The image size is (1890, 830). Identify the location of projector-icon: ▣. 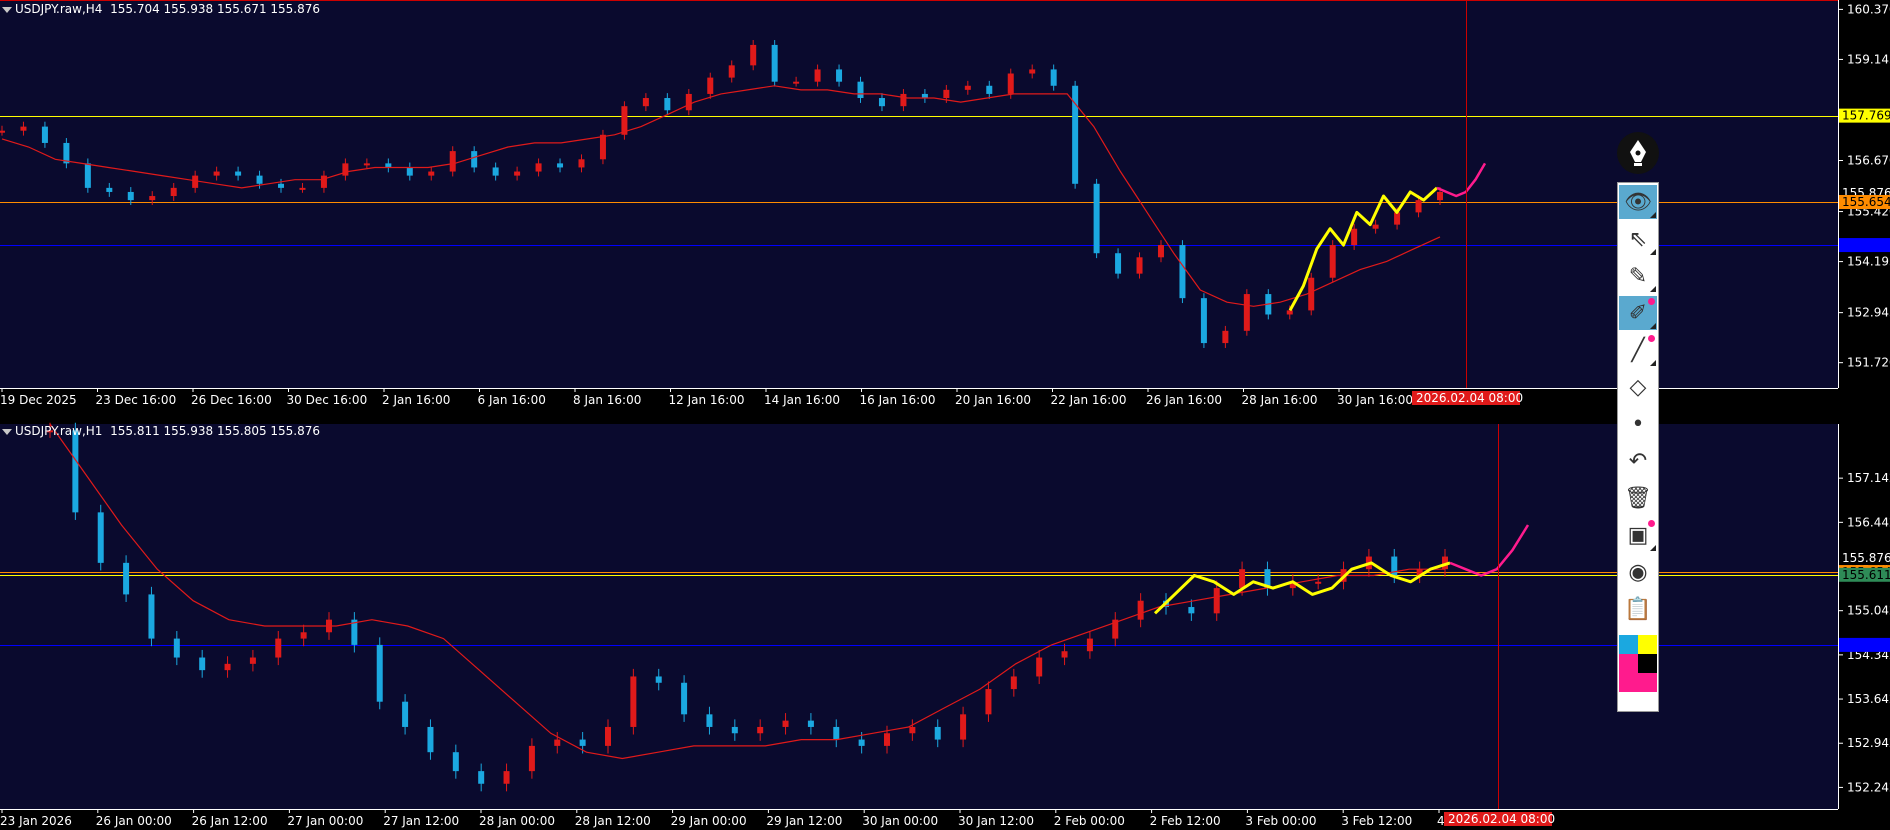
(1638, 535).